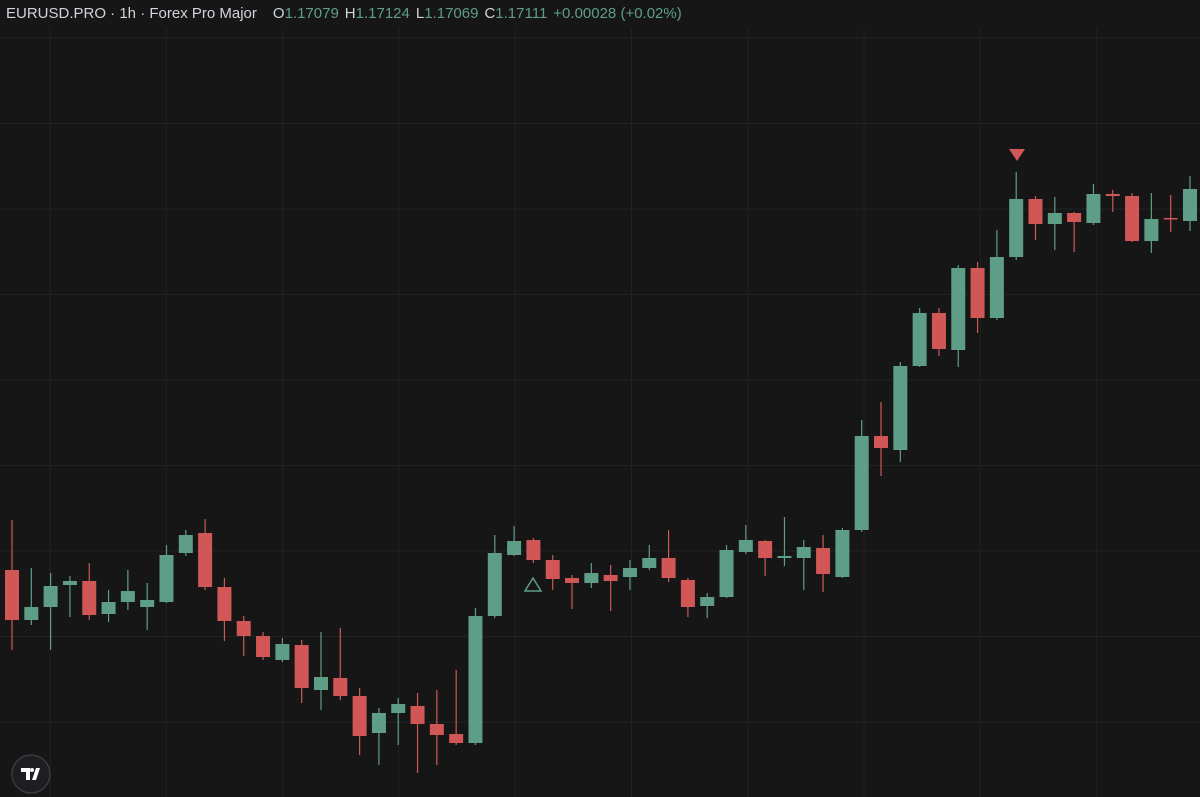  I want to click on logo-mark, so click(30, 774).